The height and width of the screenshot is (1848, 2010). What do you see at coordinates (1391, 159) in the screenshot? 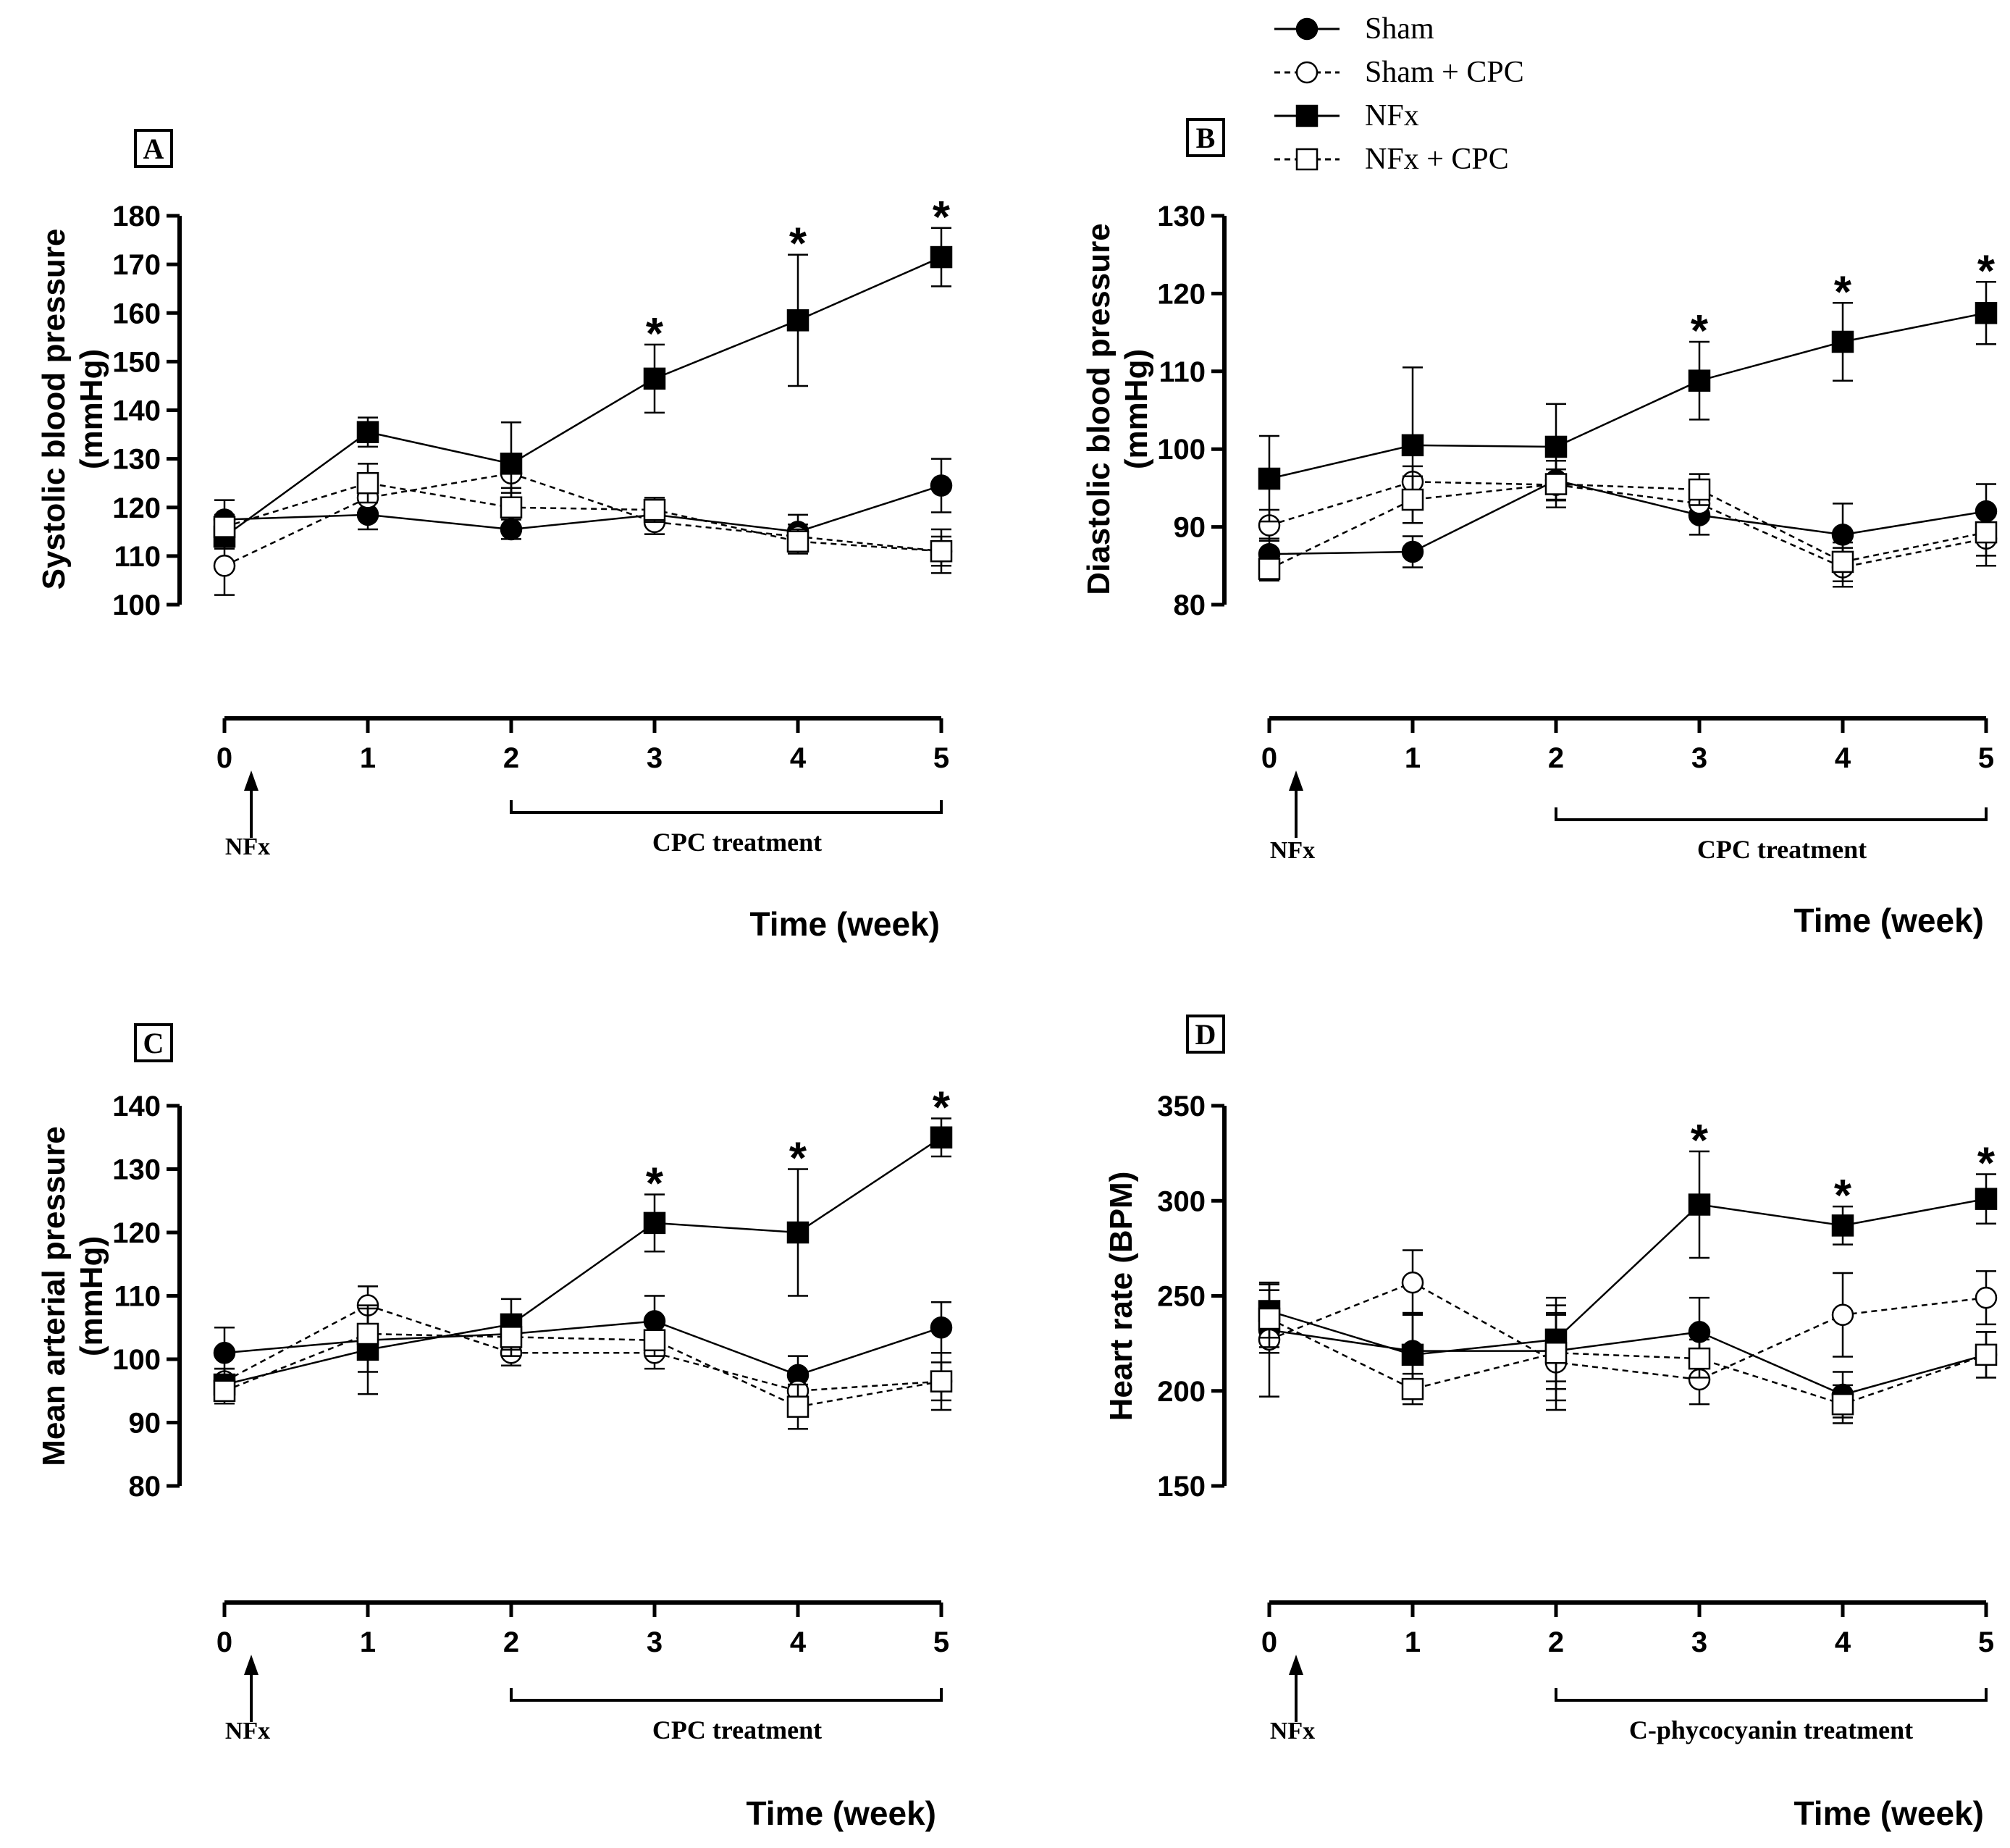
I see `legend-item-4: NFx + CPC` at bounding box center [1391, 159].